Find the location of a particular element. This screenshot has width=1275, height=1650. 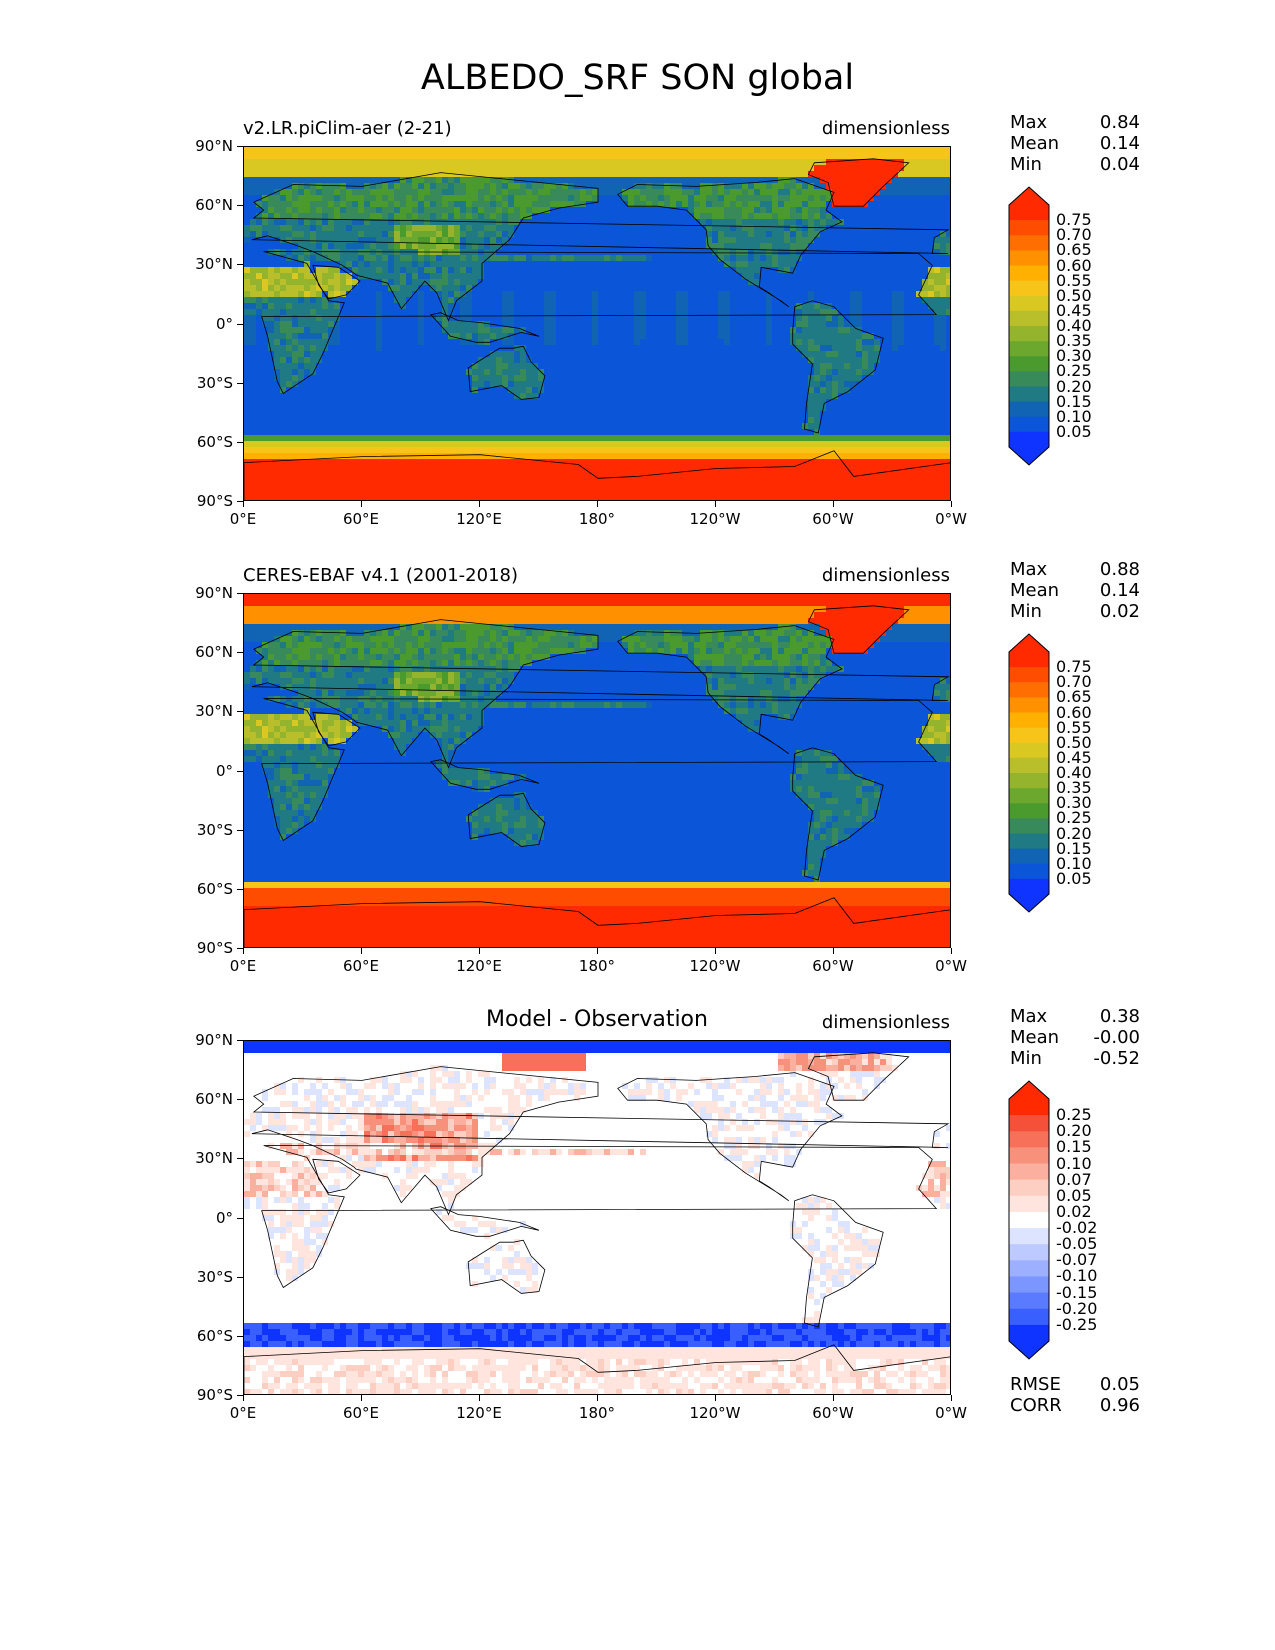

colorbar-tick-label: -0.15 is located at coordinates (1076, 1292).